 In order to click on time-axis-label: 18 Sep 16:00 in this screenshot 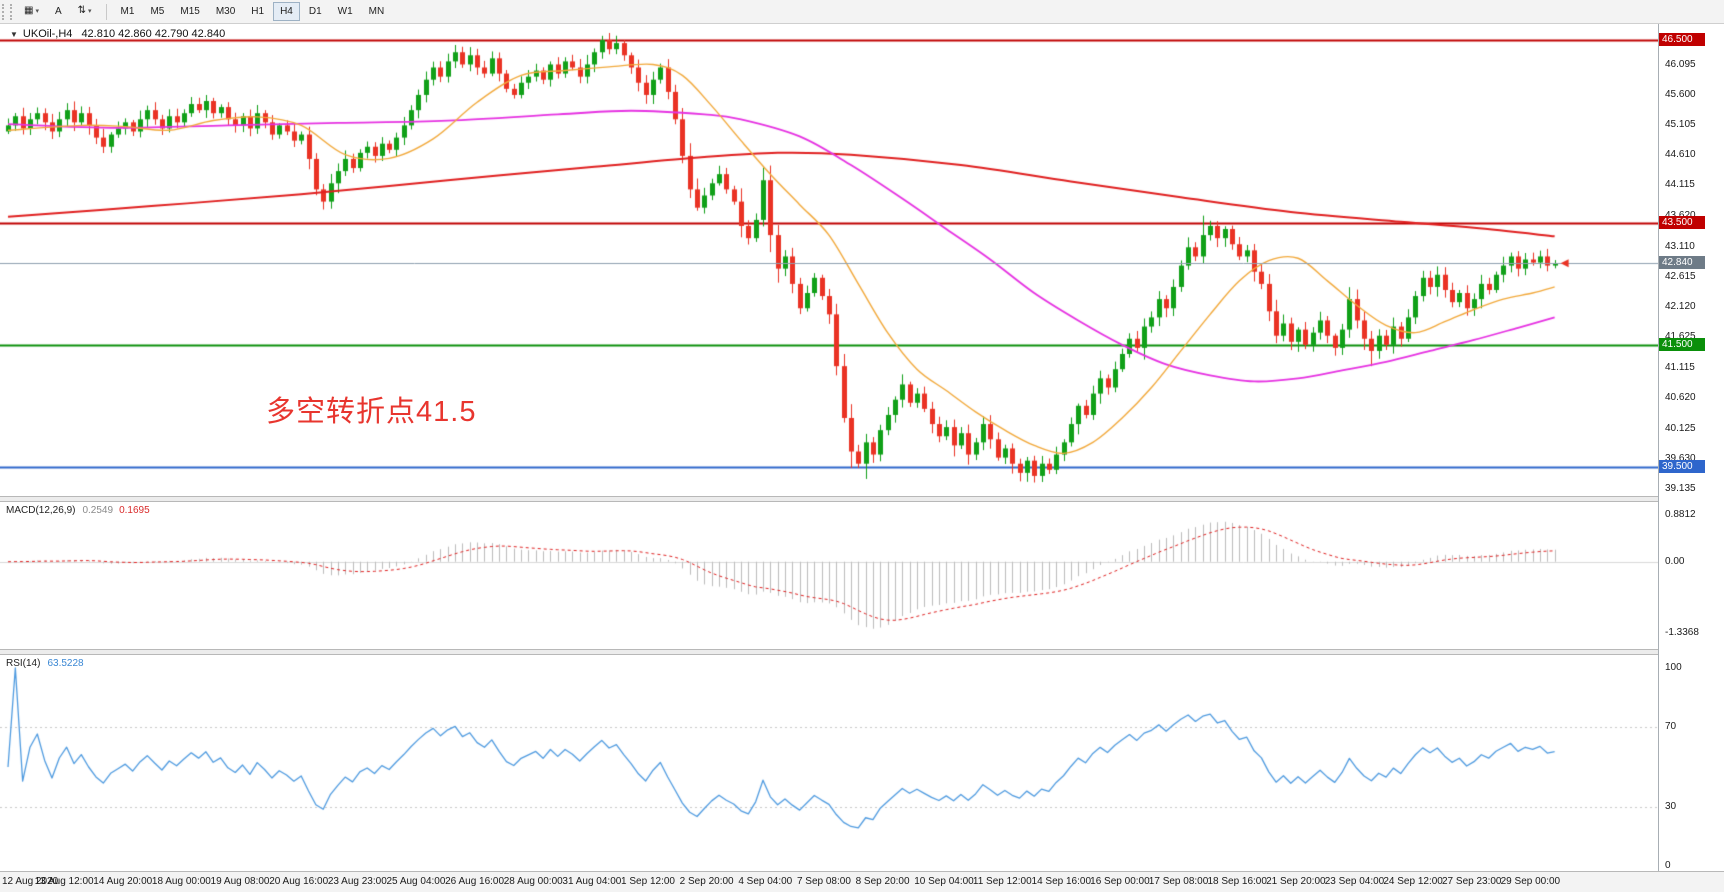, I will do `click(1237, 881)`.